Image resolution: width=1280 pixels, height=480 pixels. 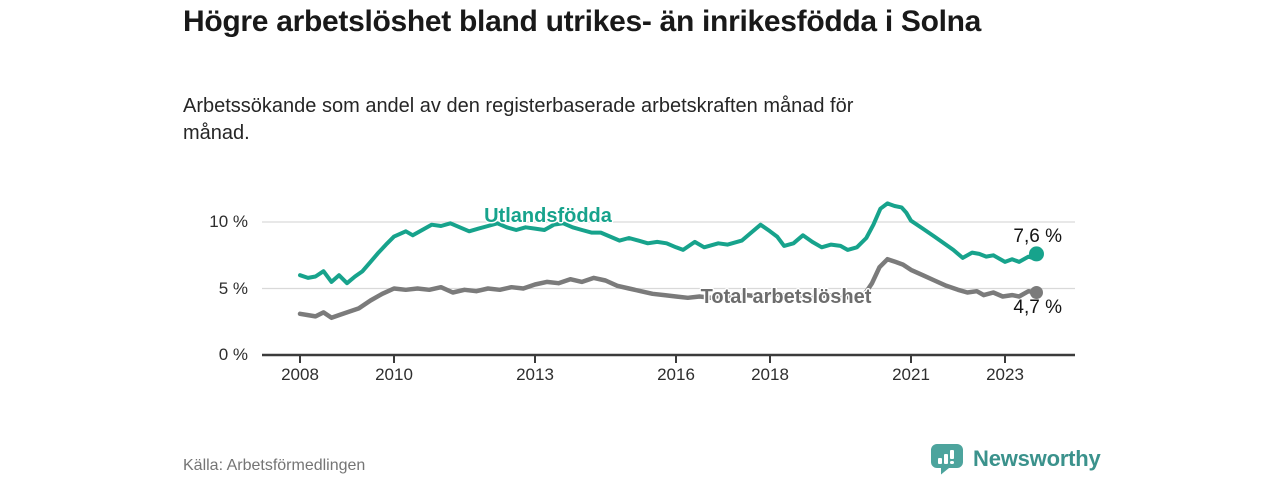 What do you see at coordinates (668, 288) in the screenshot?
I see `series-line-total` at bounding box center [668, 288].